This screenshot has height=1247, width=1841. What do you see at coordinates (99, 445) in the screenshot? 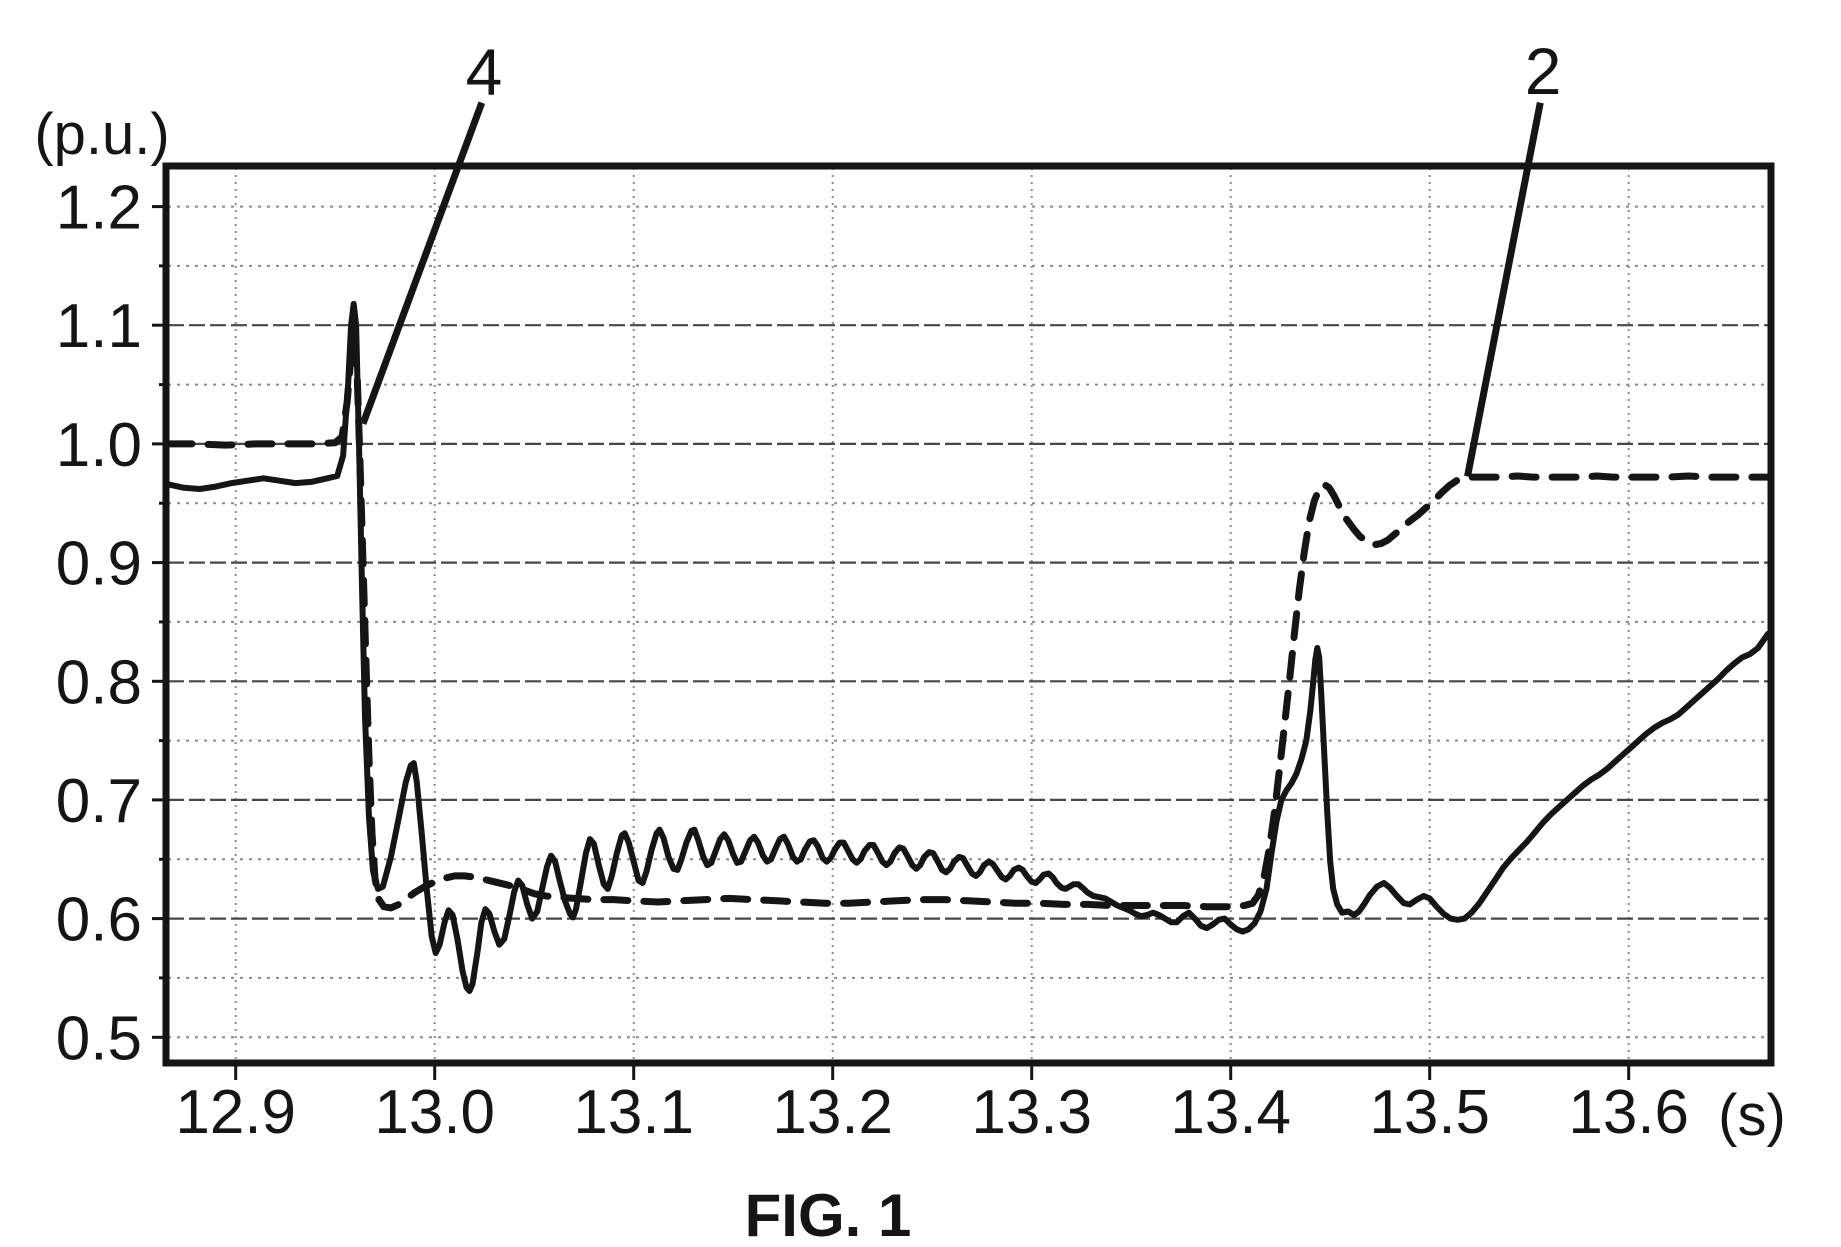
I see `y-tick-label: 1.0` at bounding box center [99, 445].